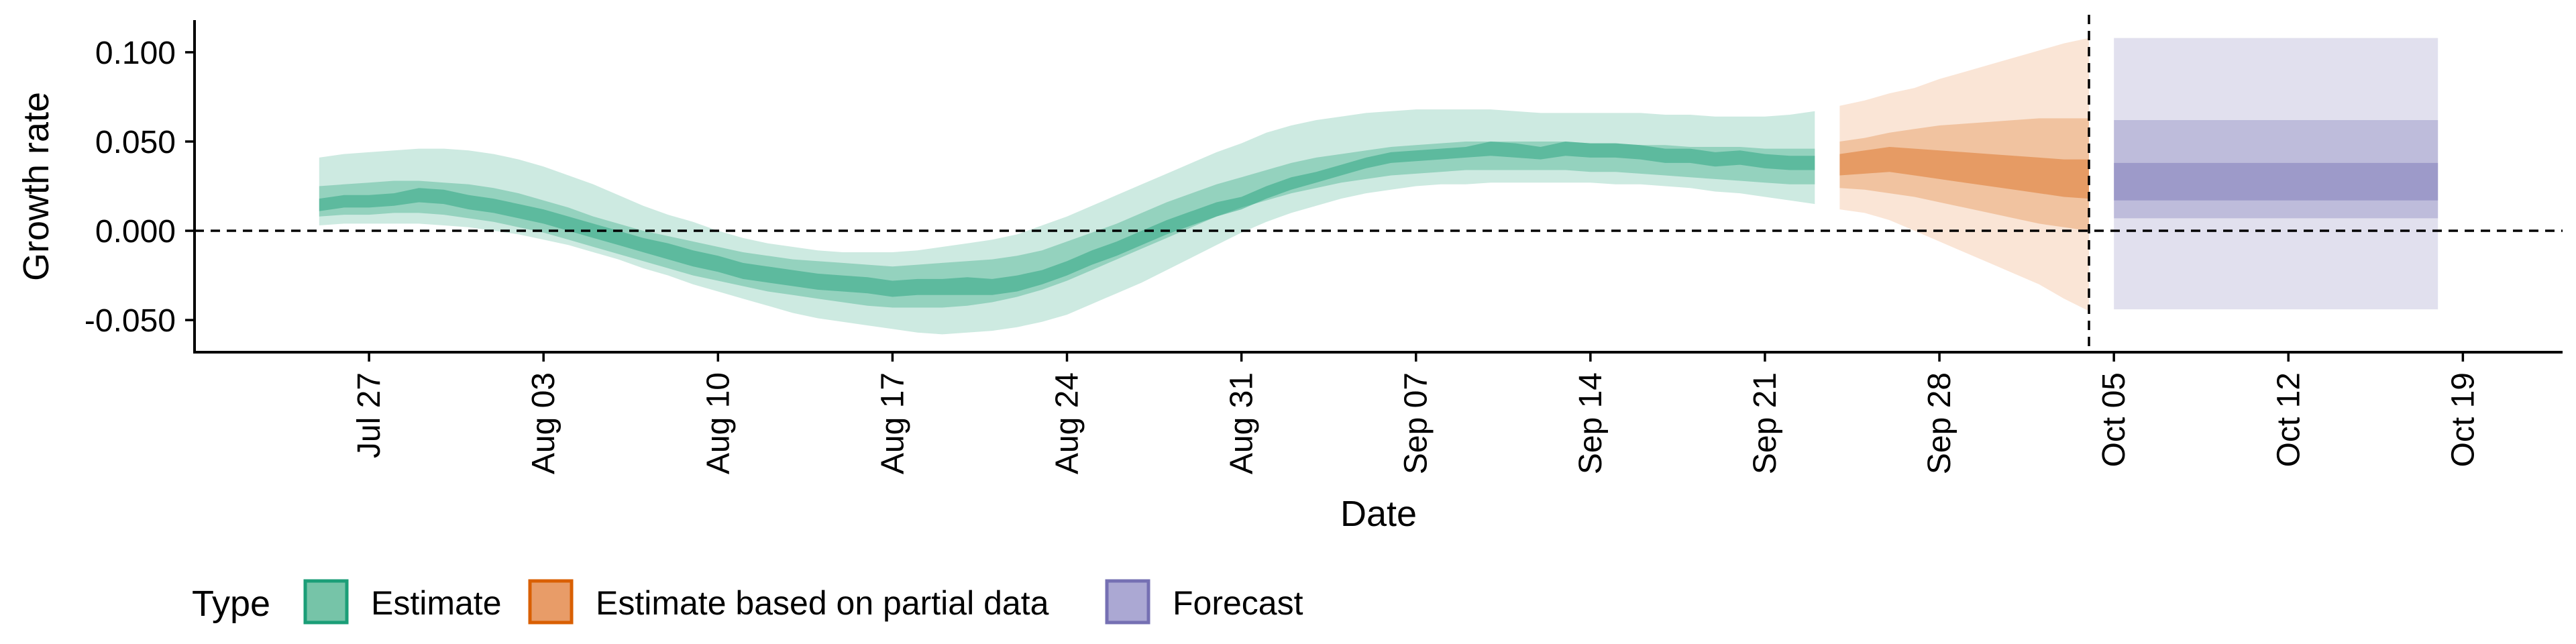  I want to click on x-tick-label: Aug 24, so click(1067, 423).